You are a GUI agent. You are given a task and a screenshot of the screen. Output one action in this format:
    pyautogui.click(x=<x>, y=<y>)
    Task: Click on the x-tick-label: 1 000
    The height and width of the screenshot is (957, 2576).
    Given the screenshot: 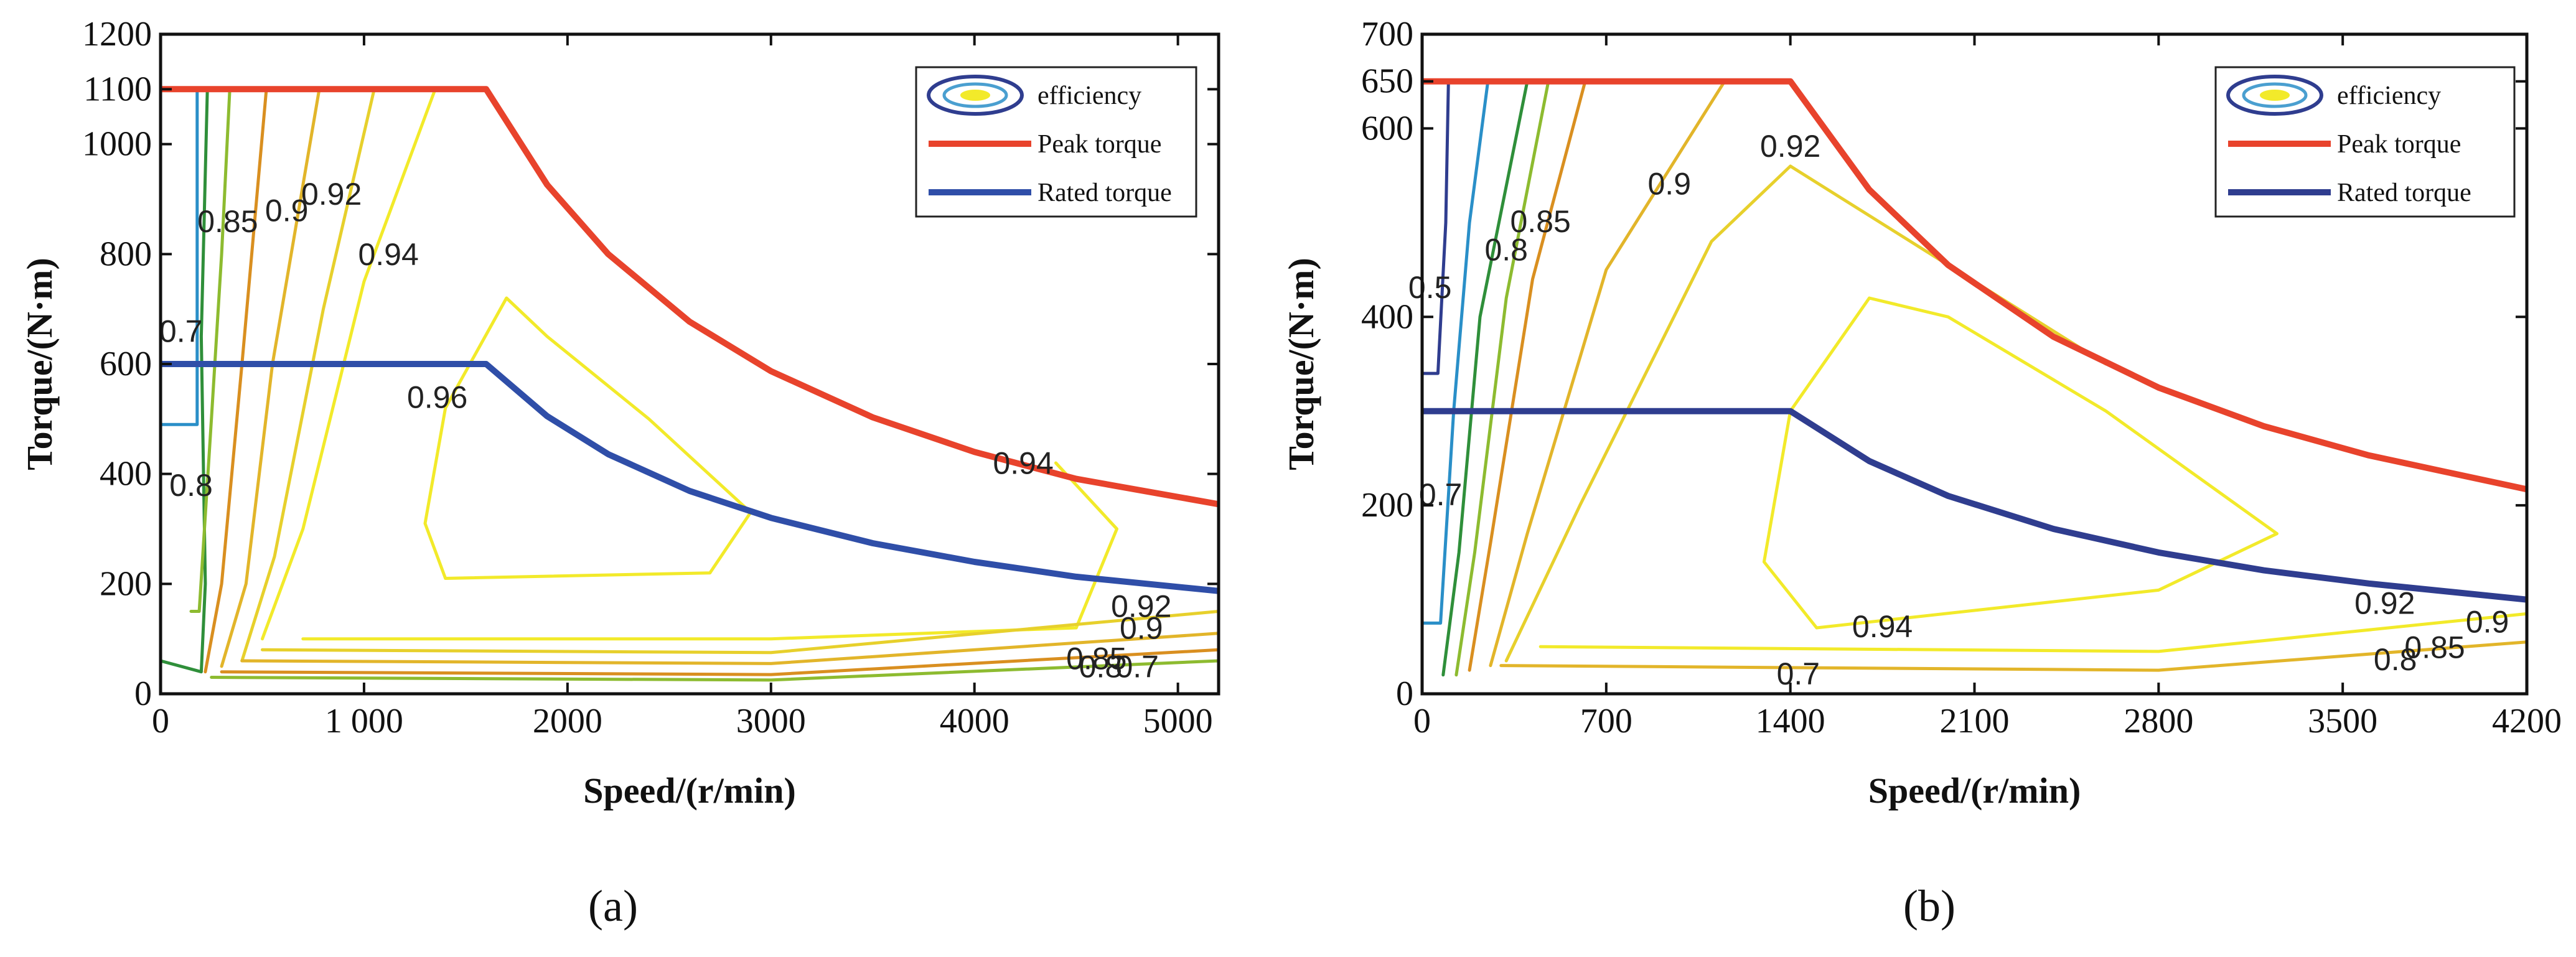 What is the action you would take?
    pyautogui.click(x=364, y=721)
    